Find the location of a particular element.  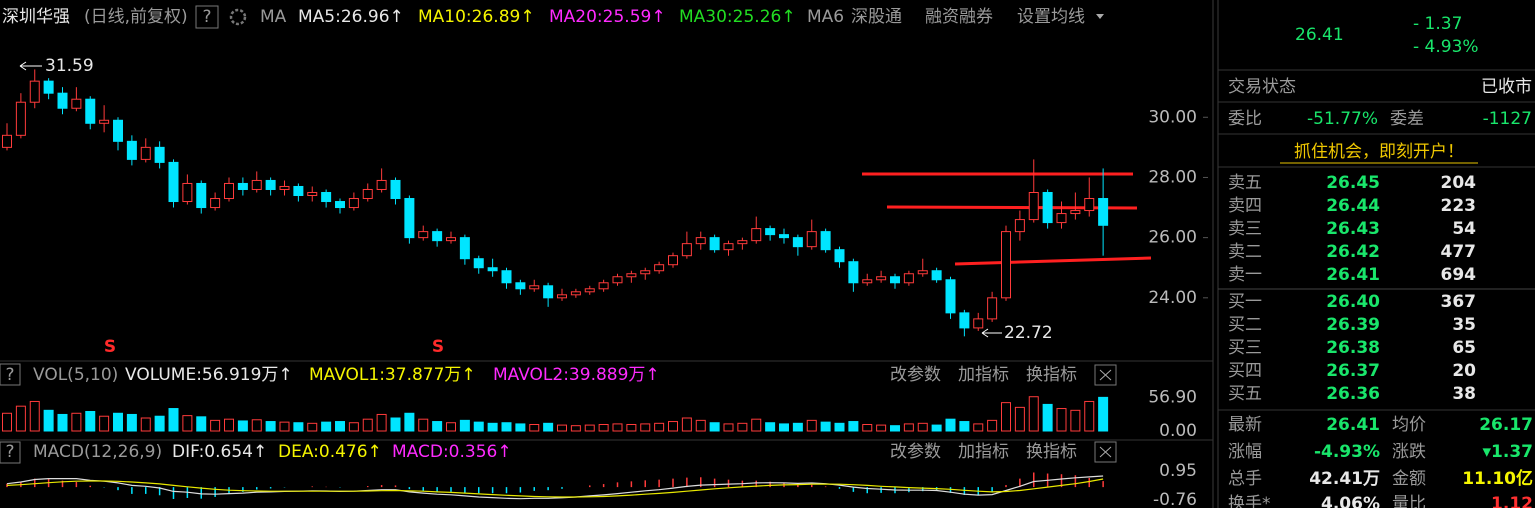

y-tick-label: 56.90 is located at coordinates (1172, 397).